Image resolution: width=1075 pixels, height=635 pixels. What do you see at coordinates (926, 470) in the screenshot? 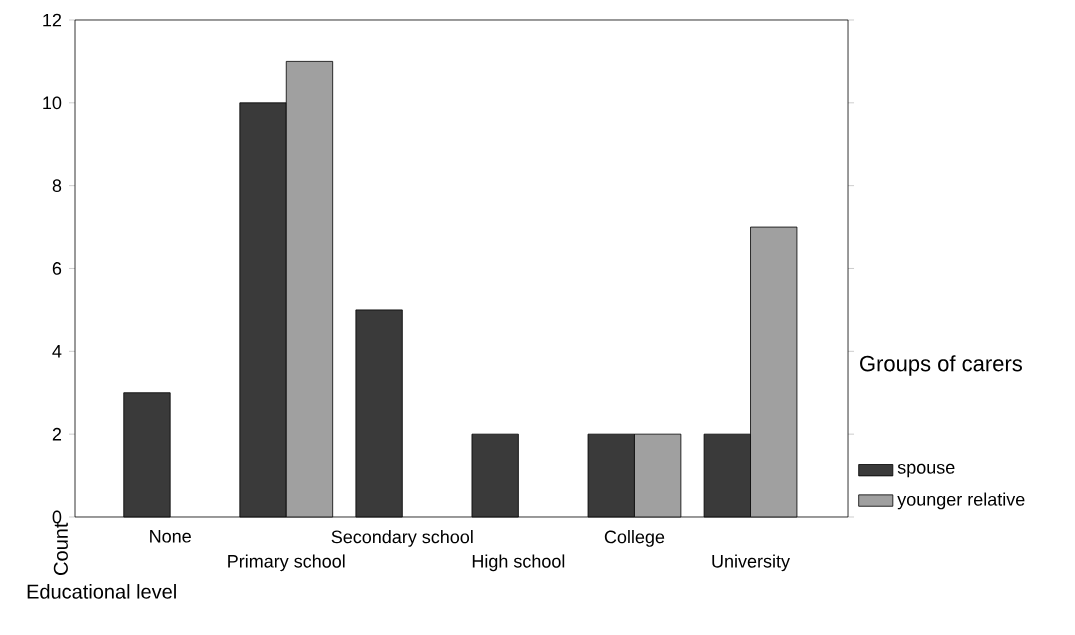
I see `legend-label: spouse` at bounding box center [926, 470].